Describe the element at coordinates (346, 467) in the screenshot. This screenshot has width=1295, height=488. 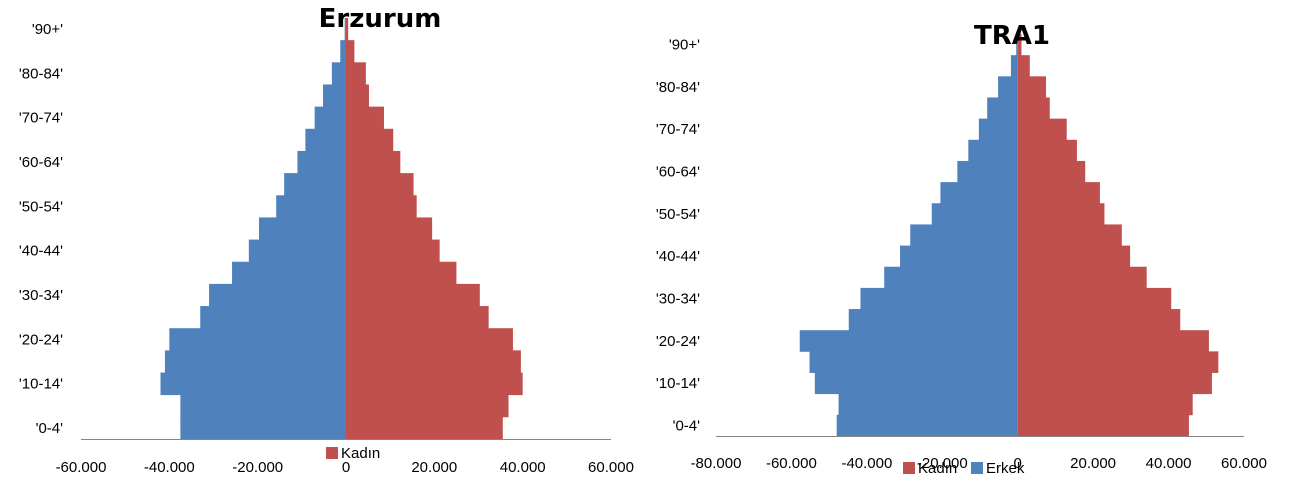
I see `x-tick-label: 0` at that location.